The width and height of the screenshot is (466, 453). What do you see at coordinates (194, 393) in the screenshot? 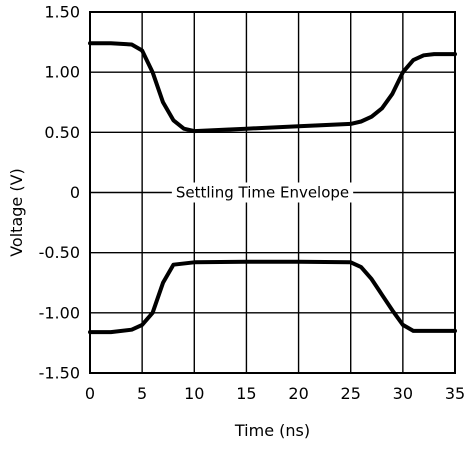
I see `x-tick-label: 10` at bounding box center [194, 393].